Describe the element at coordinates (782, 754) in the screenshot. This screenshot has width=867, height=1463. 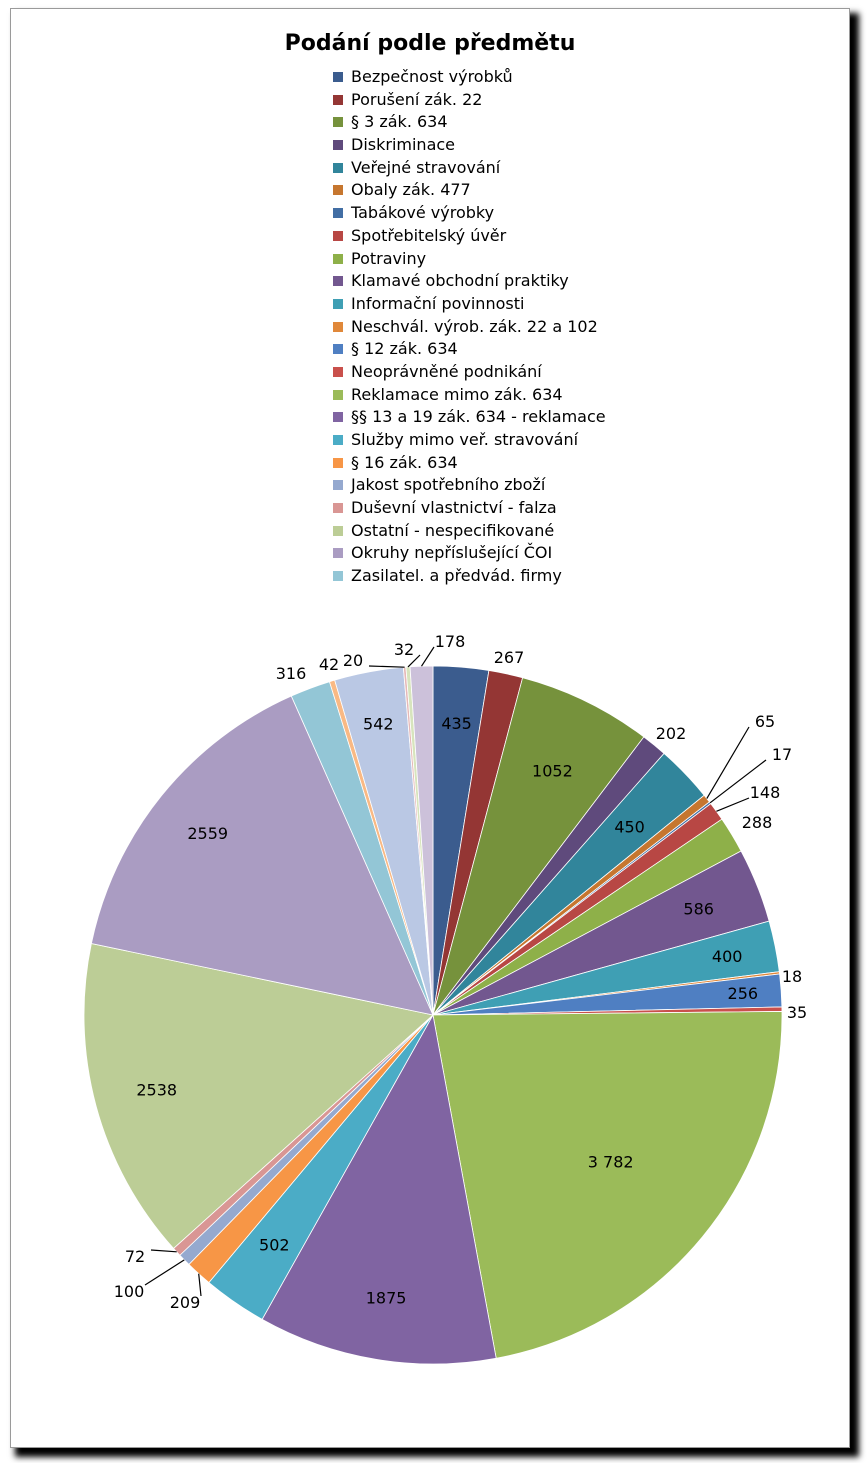
I see `data-label: 17` at that location.